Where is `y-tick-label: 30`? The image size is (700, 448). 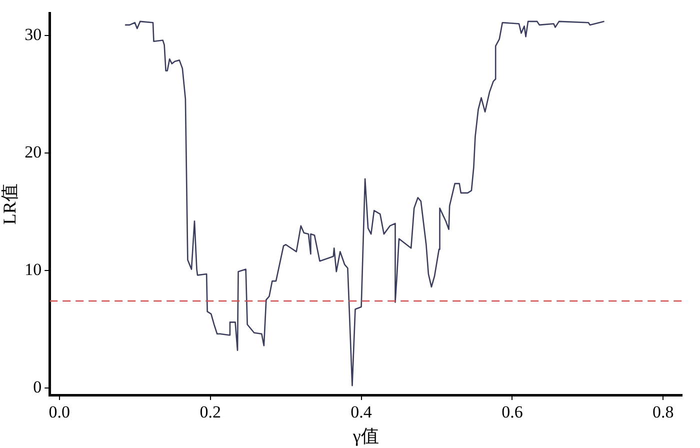
y-tick-label: 30 is located at coordinates (33, 34).